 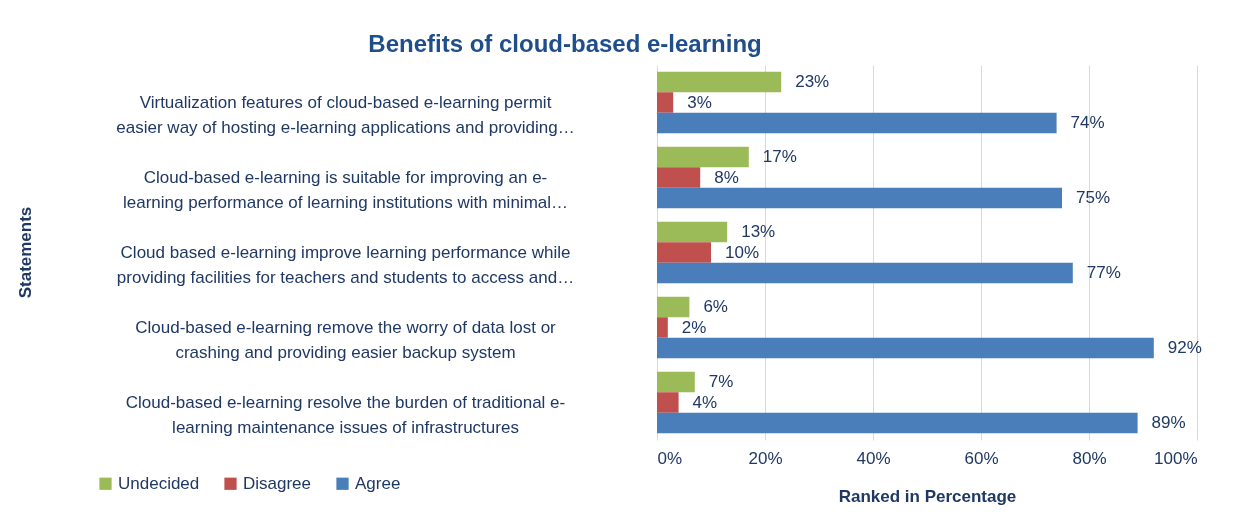 What do you see at coordinates (758, 231) in the screenshot?
I see `data-label: 13%` at bounding box center [758, 231].